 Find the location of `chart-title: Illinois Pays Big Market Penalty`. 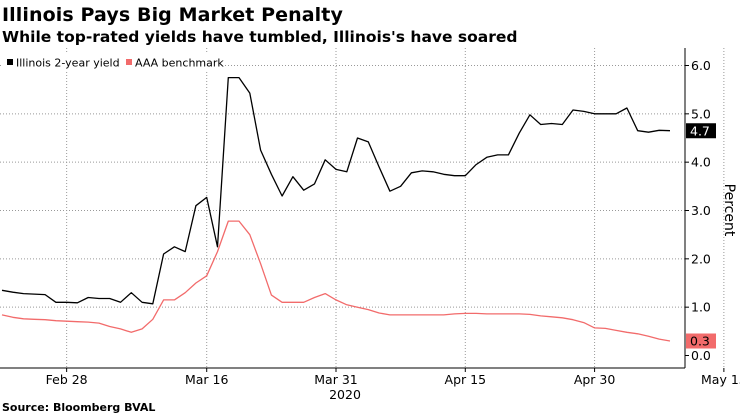

chart-title: Illinois Pays Big Market Penalty is located at coordinates (172, 15).